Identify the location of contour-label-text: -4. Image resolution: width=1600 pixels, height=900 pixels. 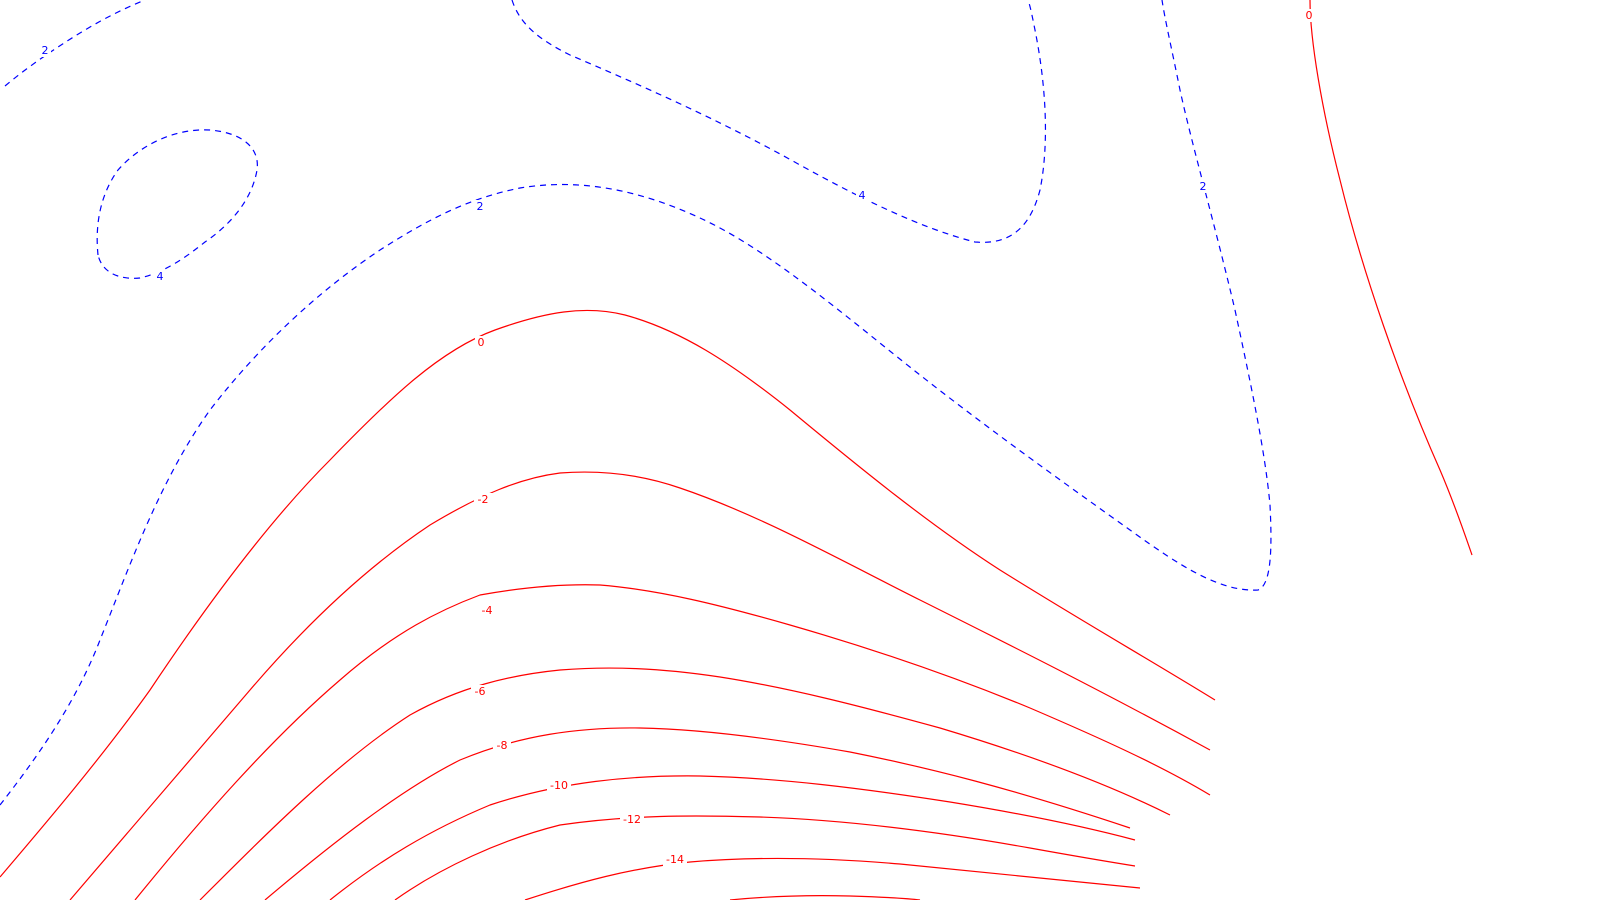
(487, 610).